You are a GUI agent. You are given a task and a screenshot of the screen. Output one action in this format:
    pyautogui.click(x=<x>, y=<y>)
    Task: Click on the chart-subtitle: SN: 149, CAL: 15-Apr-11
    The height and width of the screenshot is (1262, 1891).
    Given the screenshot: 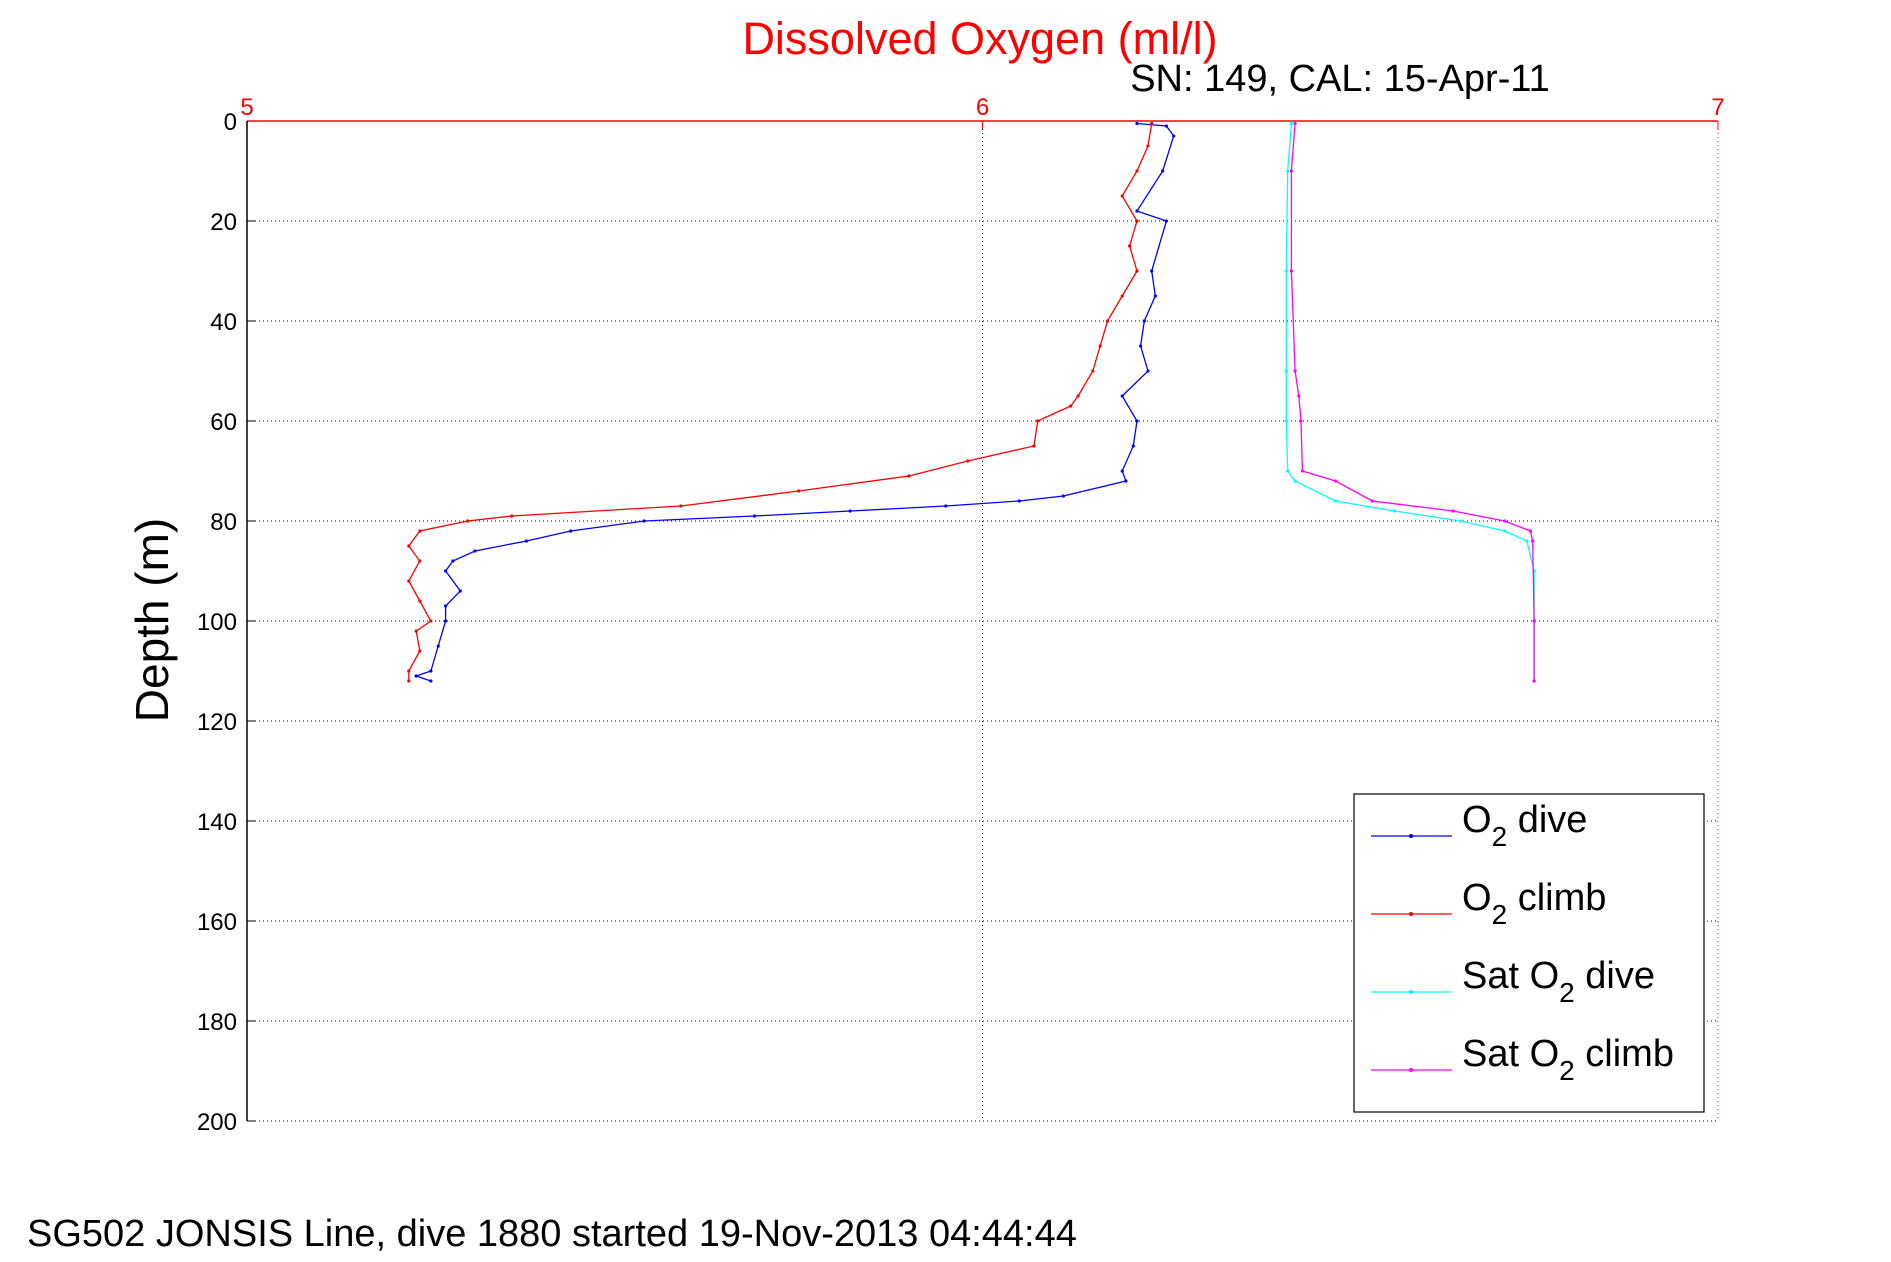 What is the action you would take?
    pyautogui.click(x=1340, y=79)
    